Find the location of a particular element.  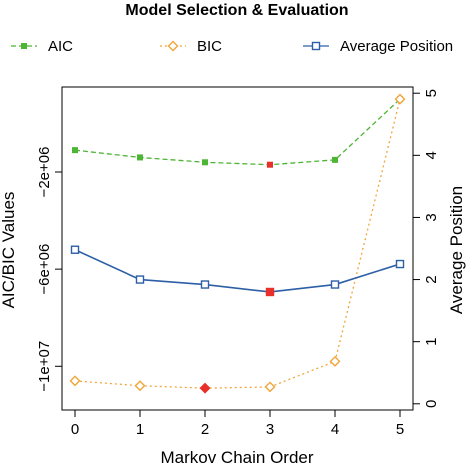

y-right-tick-label: 0 is located at coordinates (431, 404).